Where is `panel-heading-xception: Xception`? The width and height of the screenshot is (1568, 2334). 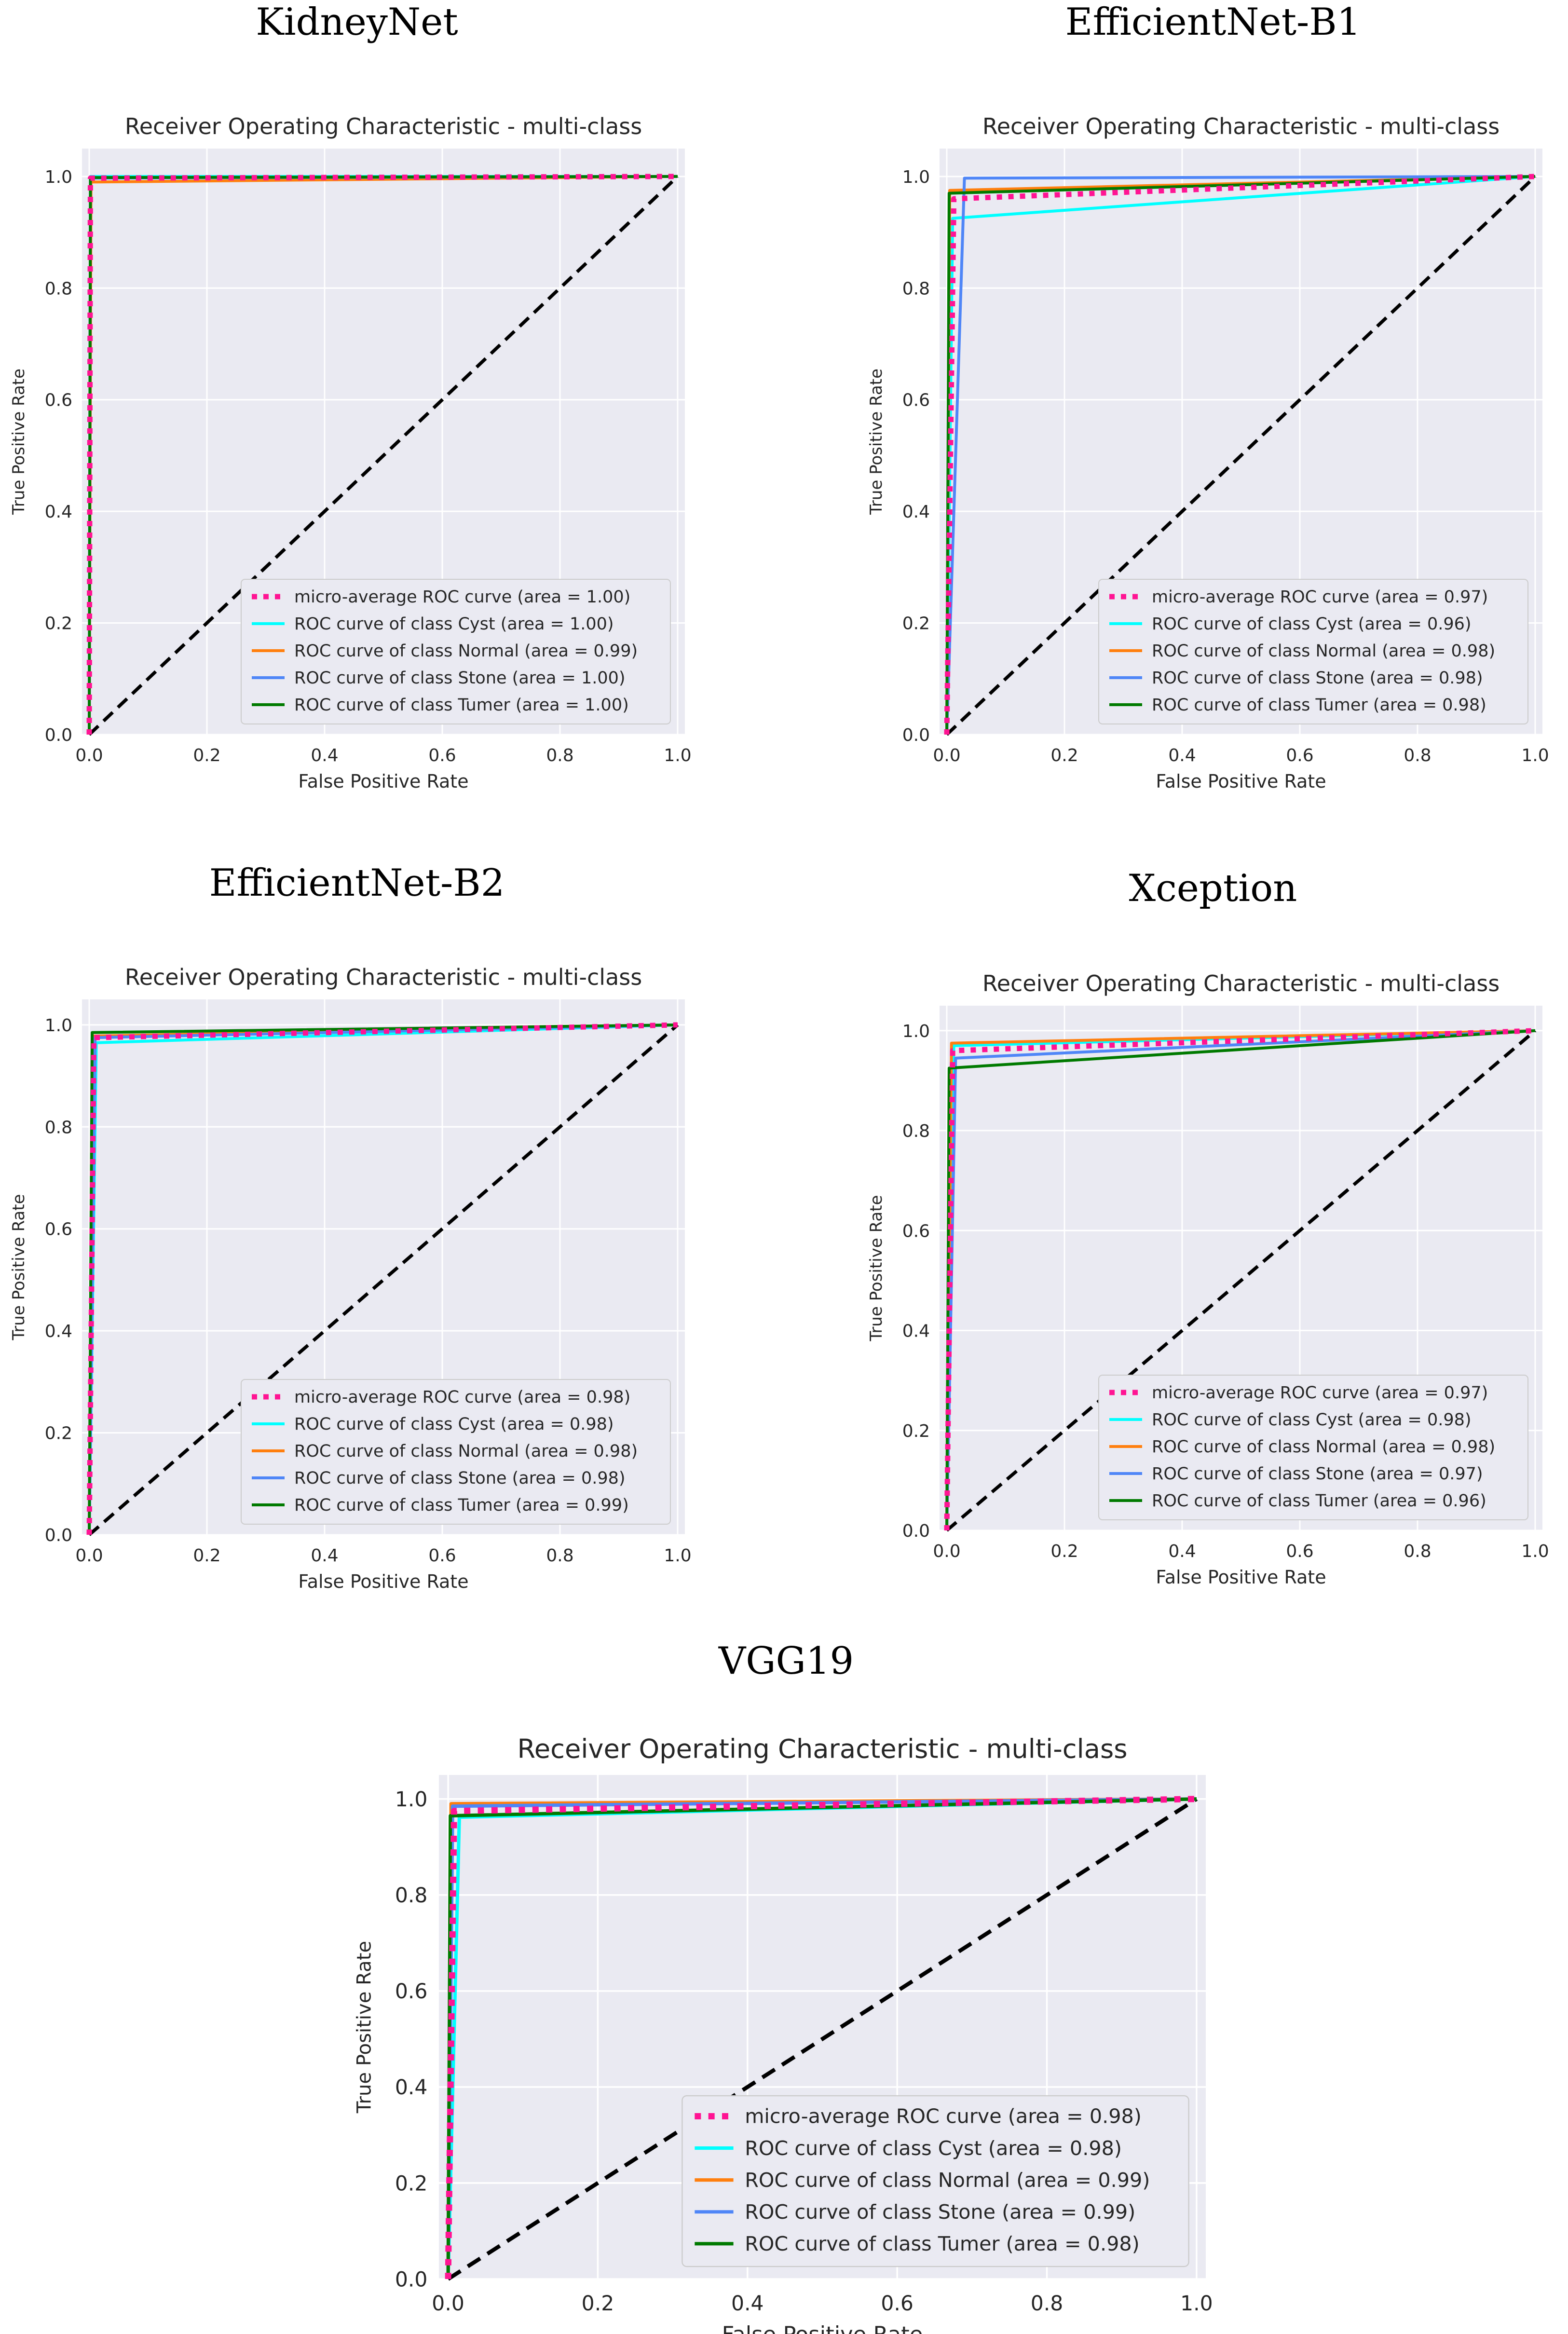
panel-heading-xception: Xception is located at coordinates (1213, 888).